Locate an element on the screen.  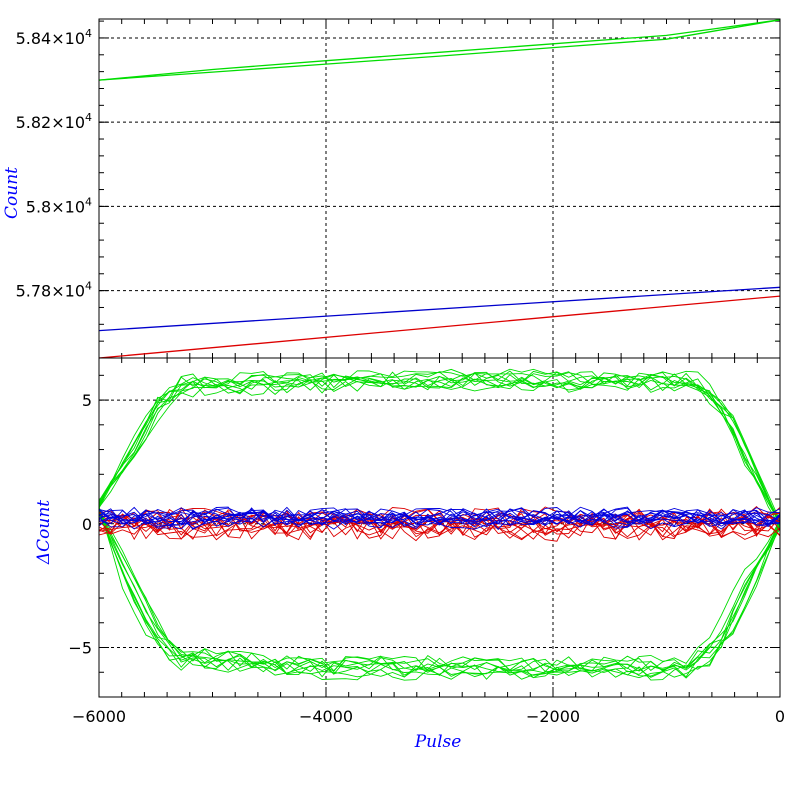
top-y-axis-label: Count is located at coordinates (12, 193).